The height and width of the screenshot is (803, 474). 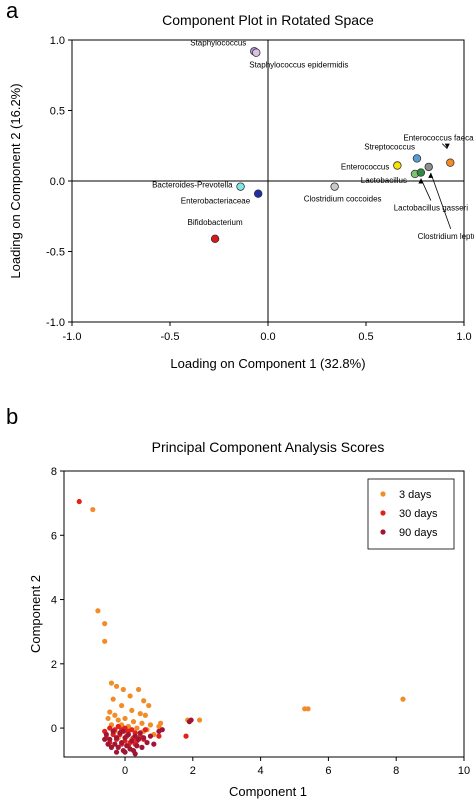 I want to click on x-tick-label: 0, so click(x=125, y=771).